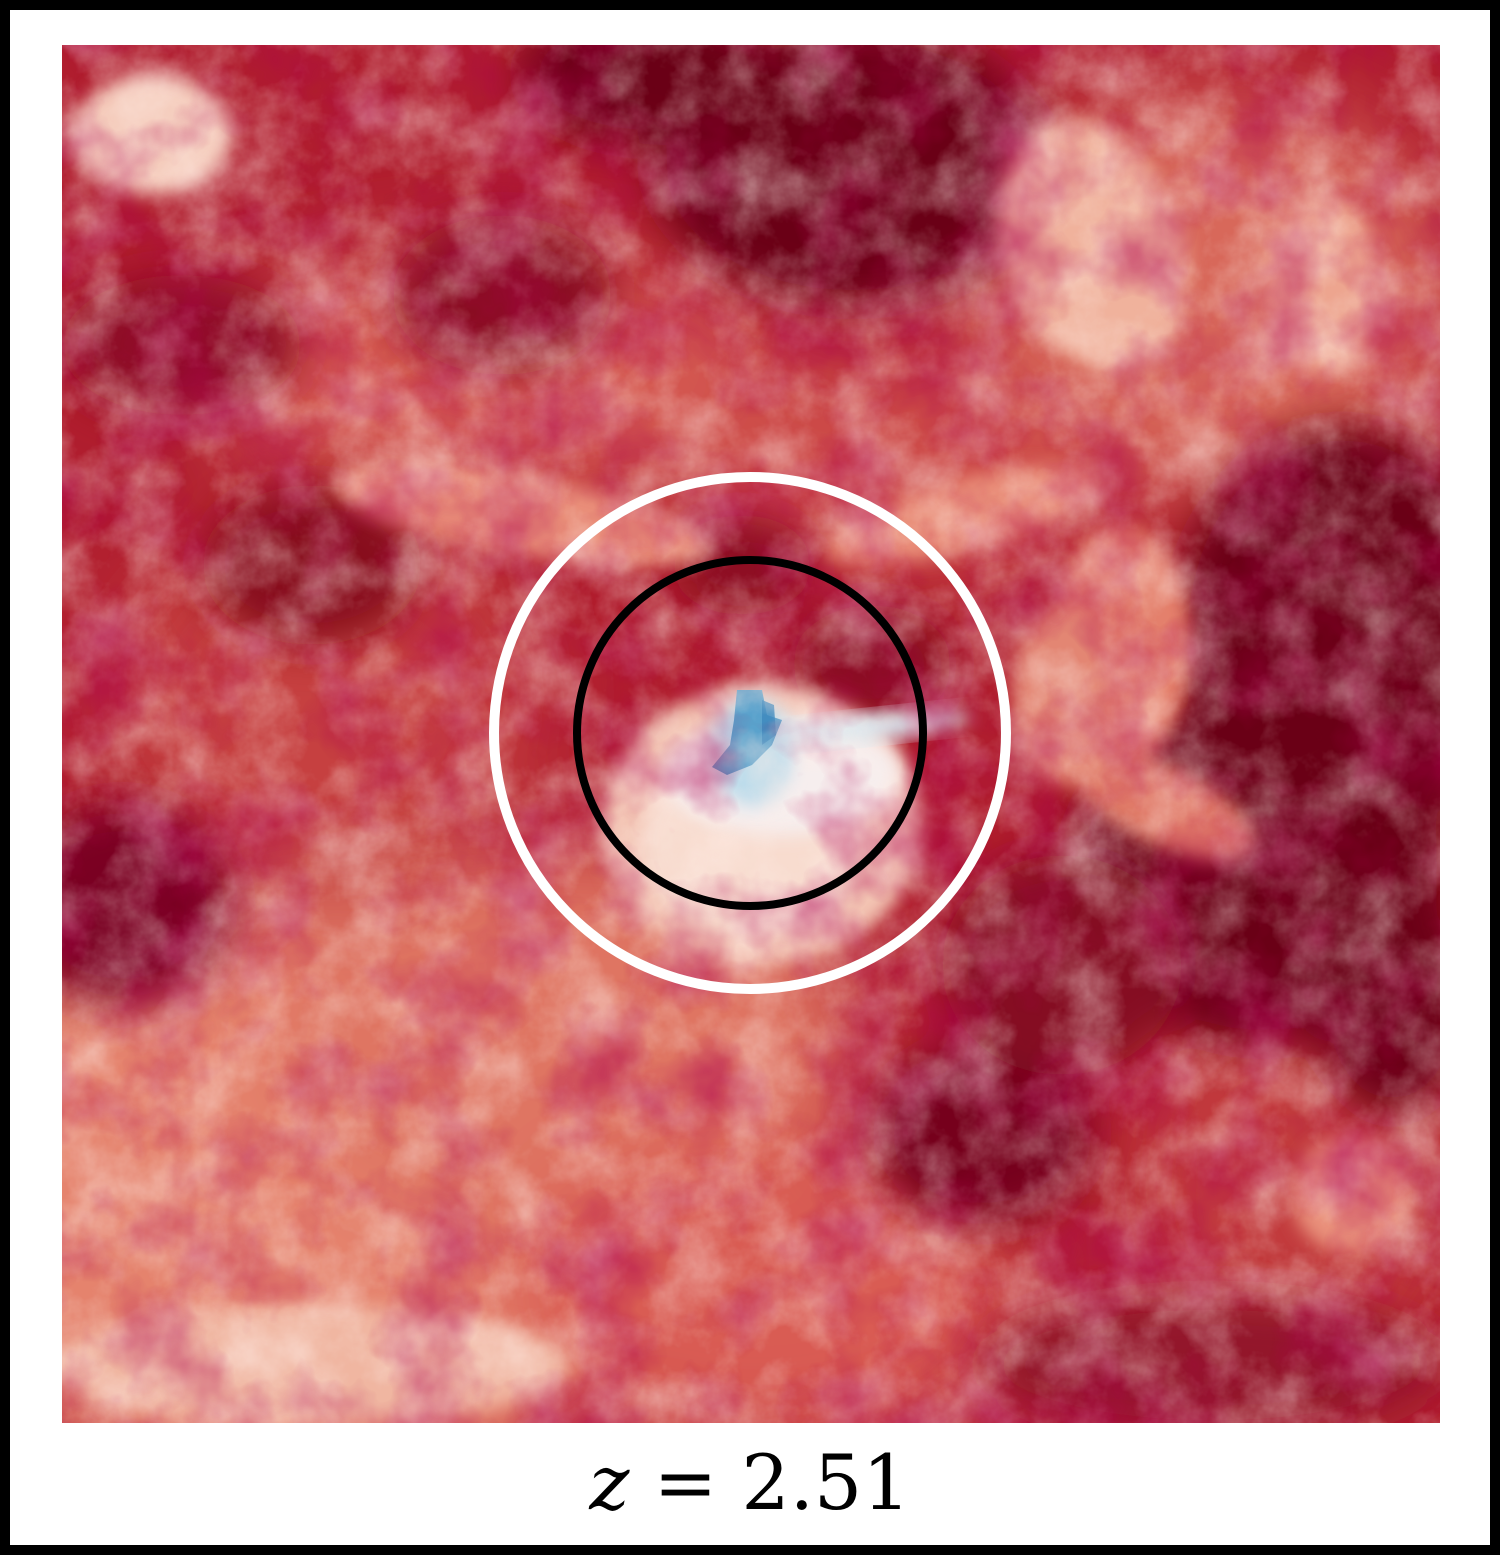  I want to click on redshift-value: 2.51, so click(826, 1482).